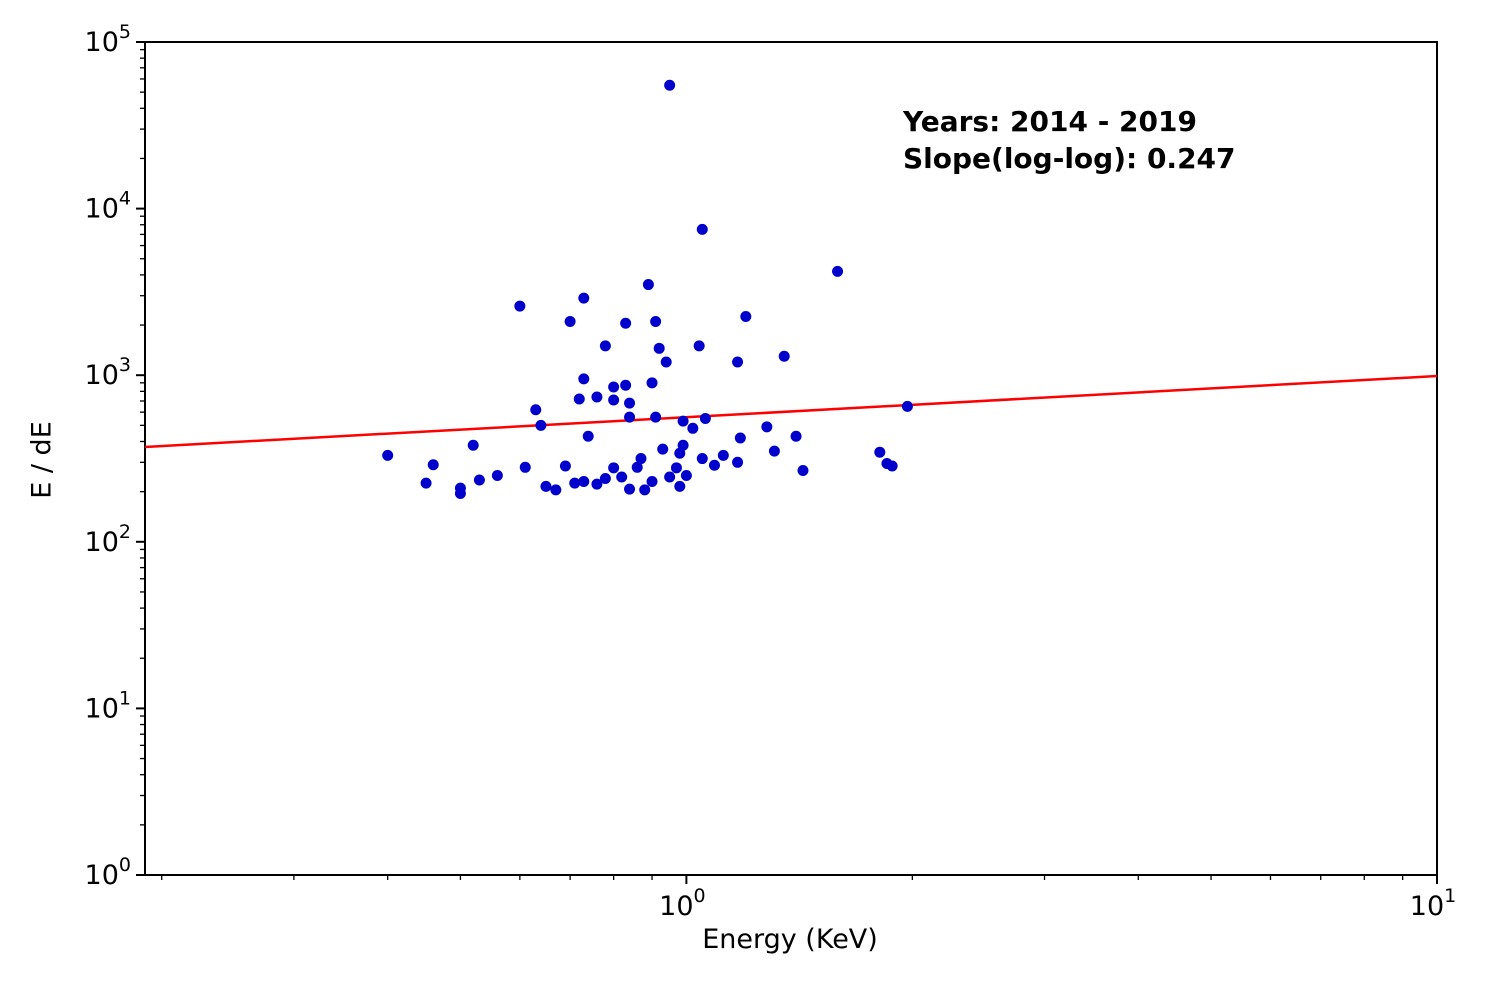 Image resolution: width=1500 pixels, height=1000 pixels. What do you see at coordinates (790, 939) in the screenshot?
I see `x-axis-label: Energy (KeV)` at bounding box center [790, 939].